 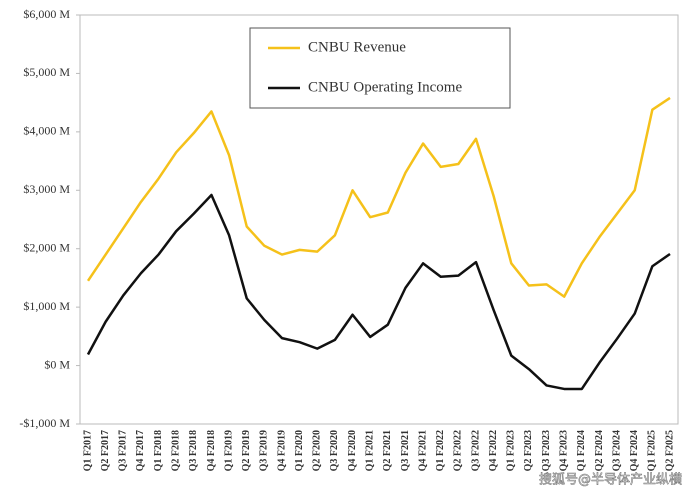 What do you see at coordinates (546, 450) in the screenshot?
I see `x-tick-label: Q3 F2023` at bounding box center [546, 450].